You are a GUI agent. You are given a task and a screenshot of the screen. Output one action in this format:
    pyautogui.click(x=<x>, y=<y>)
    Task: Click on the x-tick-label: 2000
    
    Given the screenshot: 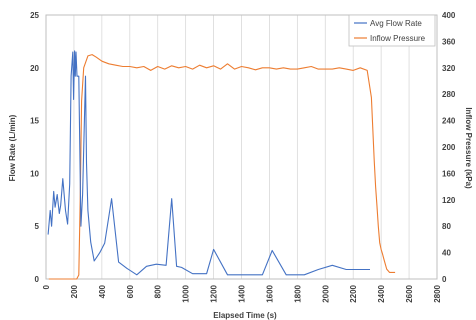 What is the action you would take?
    pyautogui.click(x=325, y=293)
    